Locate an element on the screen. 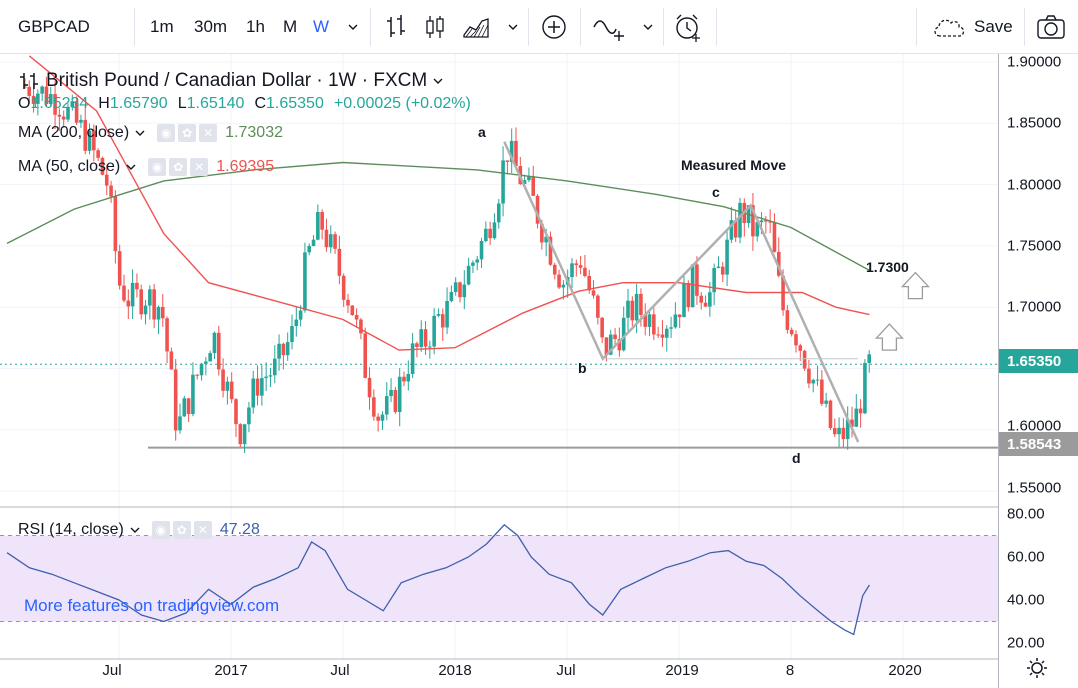 This screenshot has width=1078, height=688. candle-style-button is located at coordinates (435, 27).